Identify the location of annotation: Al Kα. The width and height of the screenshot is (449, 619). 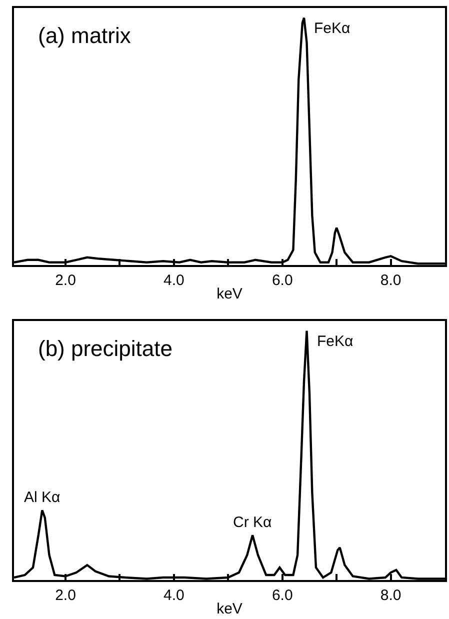
(42, 497).